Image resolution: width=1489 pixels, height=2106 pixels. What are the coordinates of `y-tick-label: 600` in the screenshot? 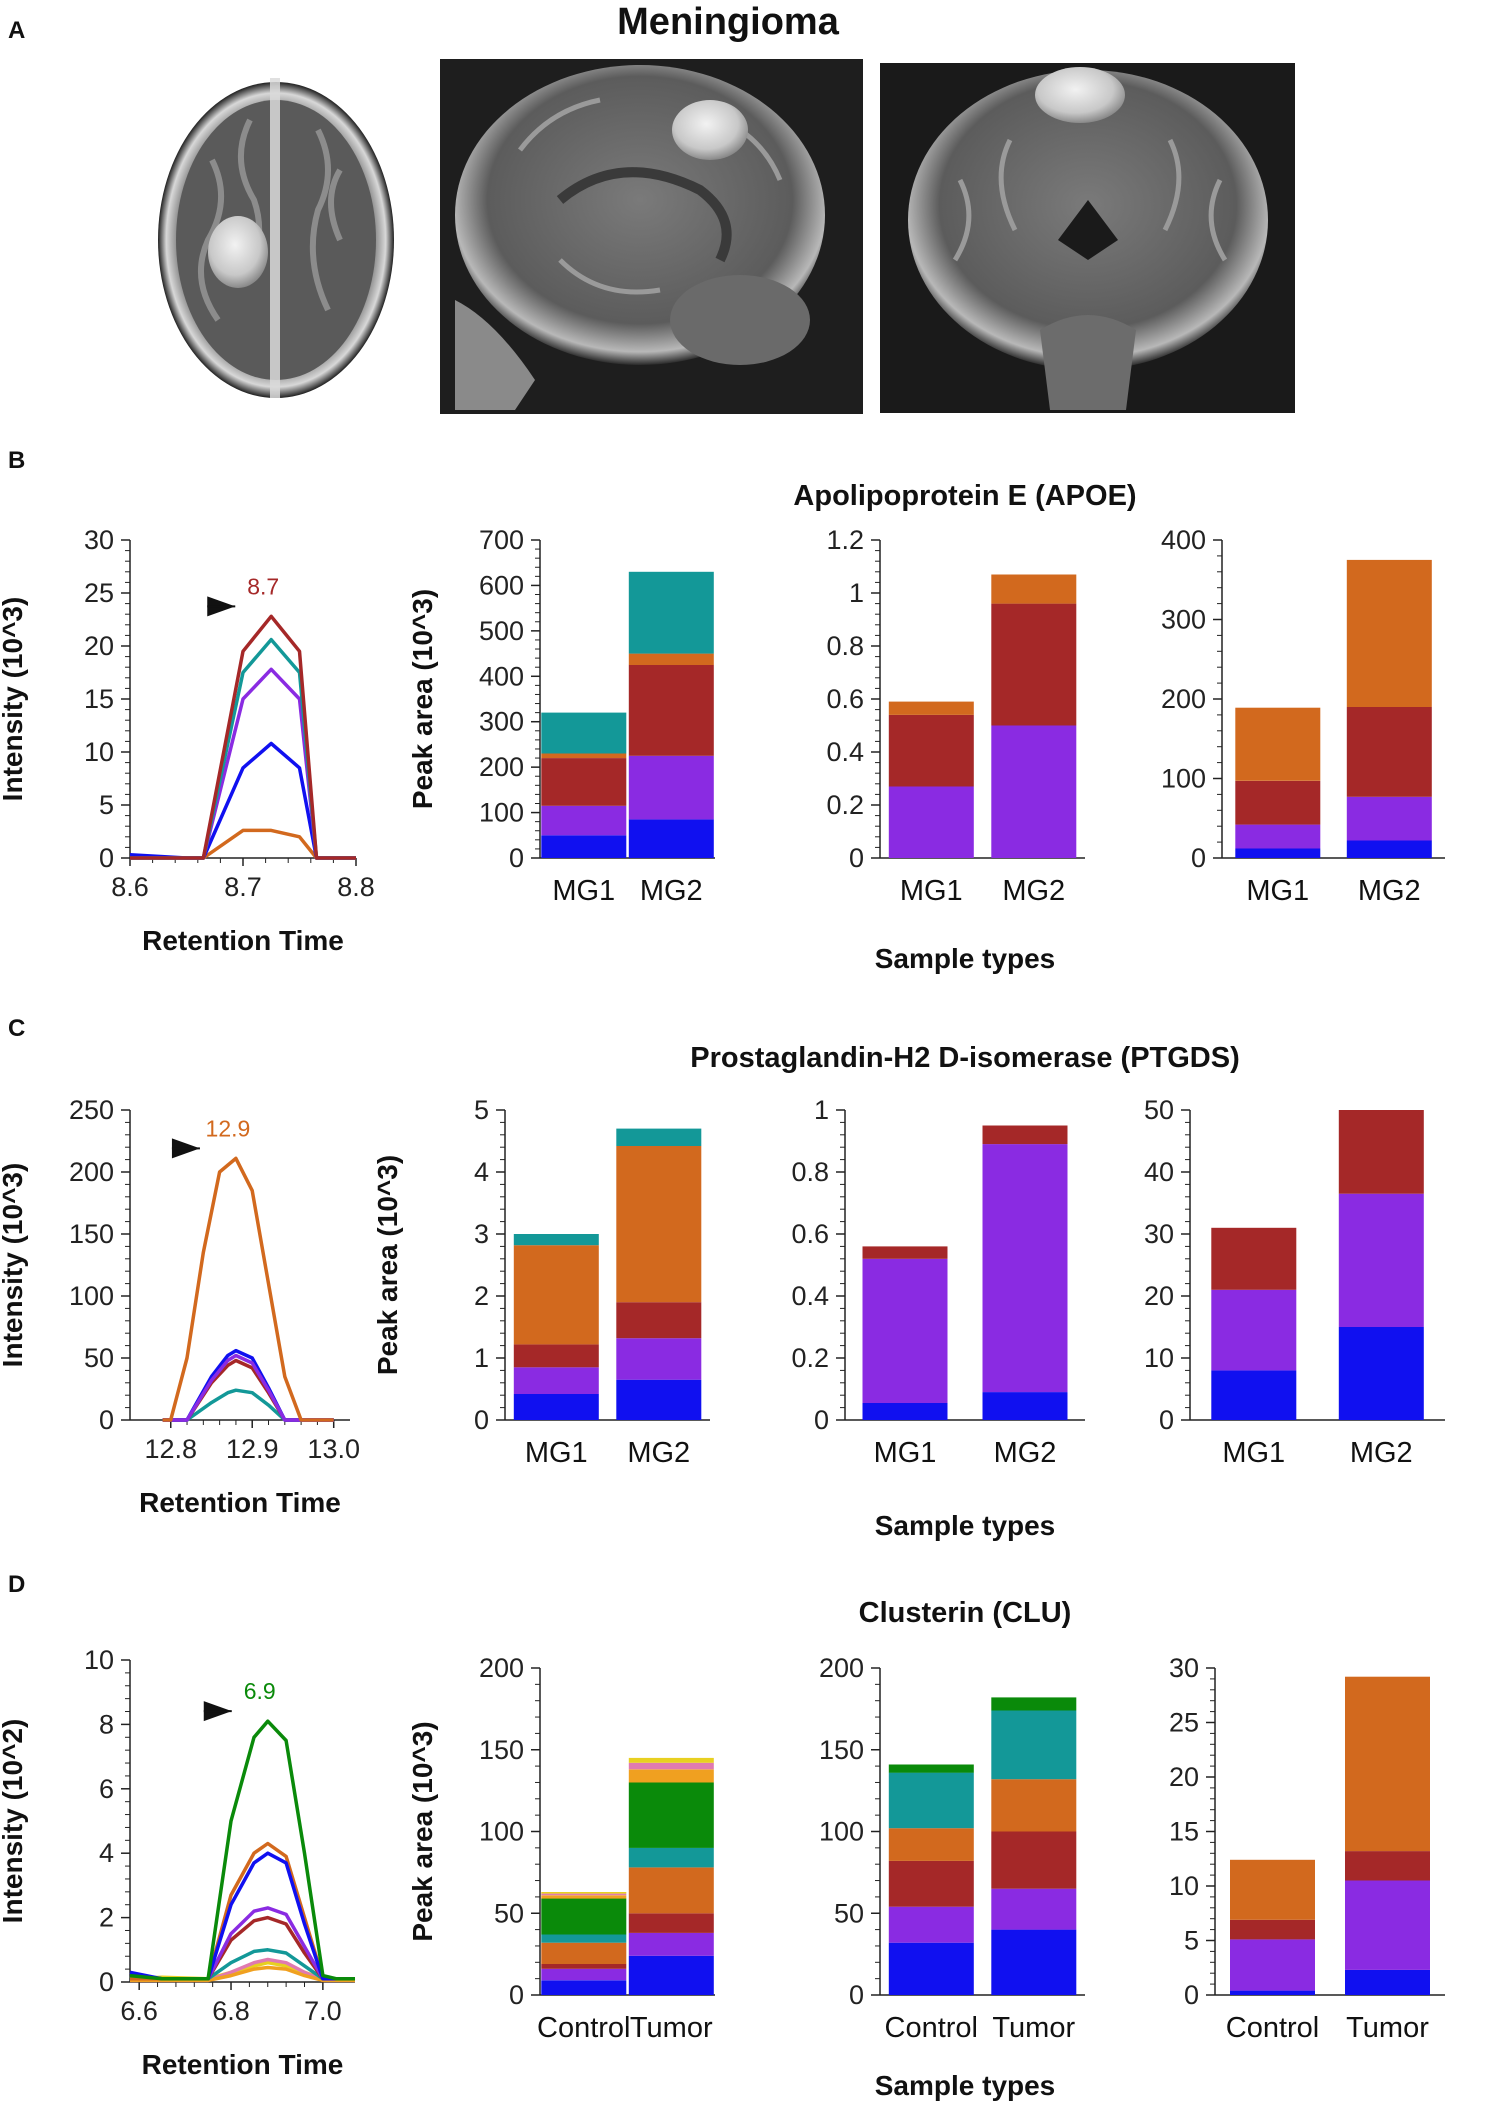 It's located at (501, 585).